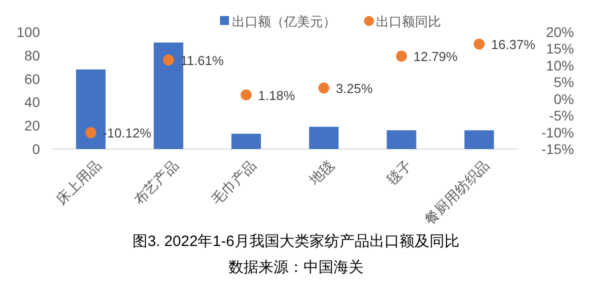 This screenshot has height=287, width=604. What do you see at coordinates (399, 172) in the screenshot?
I see `x-tick-label: 毯子` at bounding box center [399, 172].